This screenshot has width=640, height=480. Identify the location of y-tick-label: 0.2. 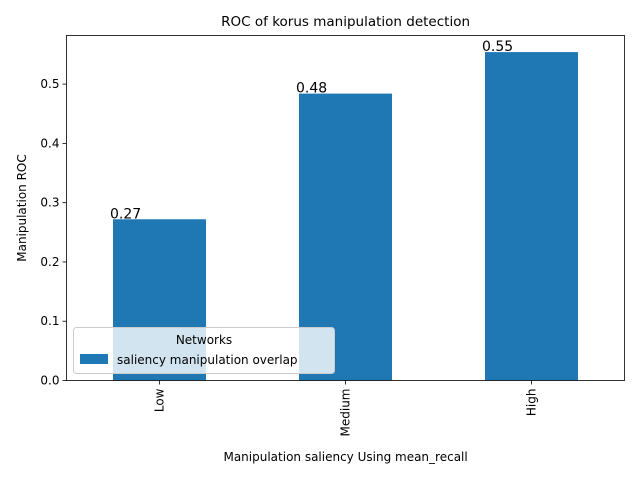
(49, 262).